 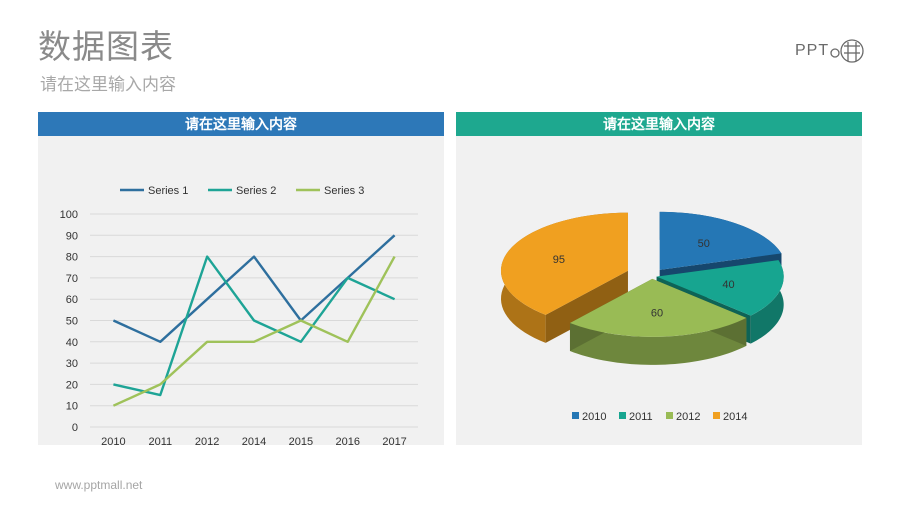 What do you see at coordinates (72, 385) in the screenshot?
I see `y-tick-label: 20` at bounding box center [72, 385].